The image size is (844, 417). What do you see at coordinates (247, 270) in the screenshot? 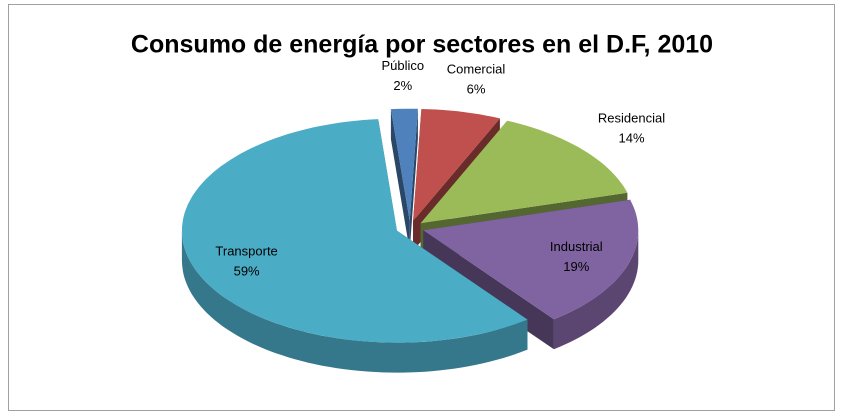
I see `data-label-value: 59%` at bounding box center [247, 270].